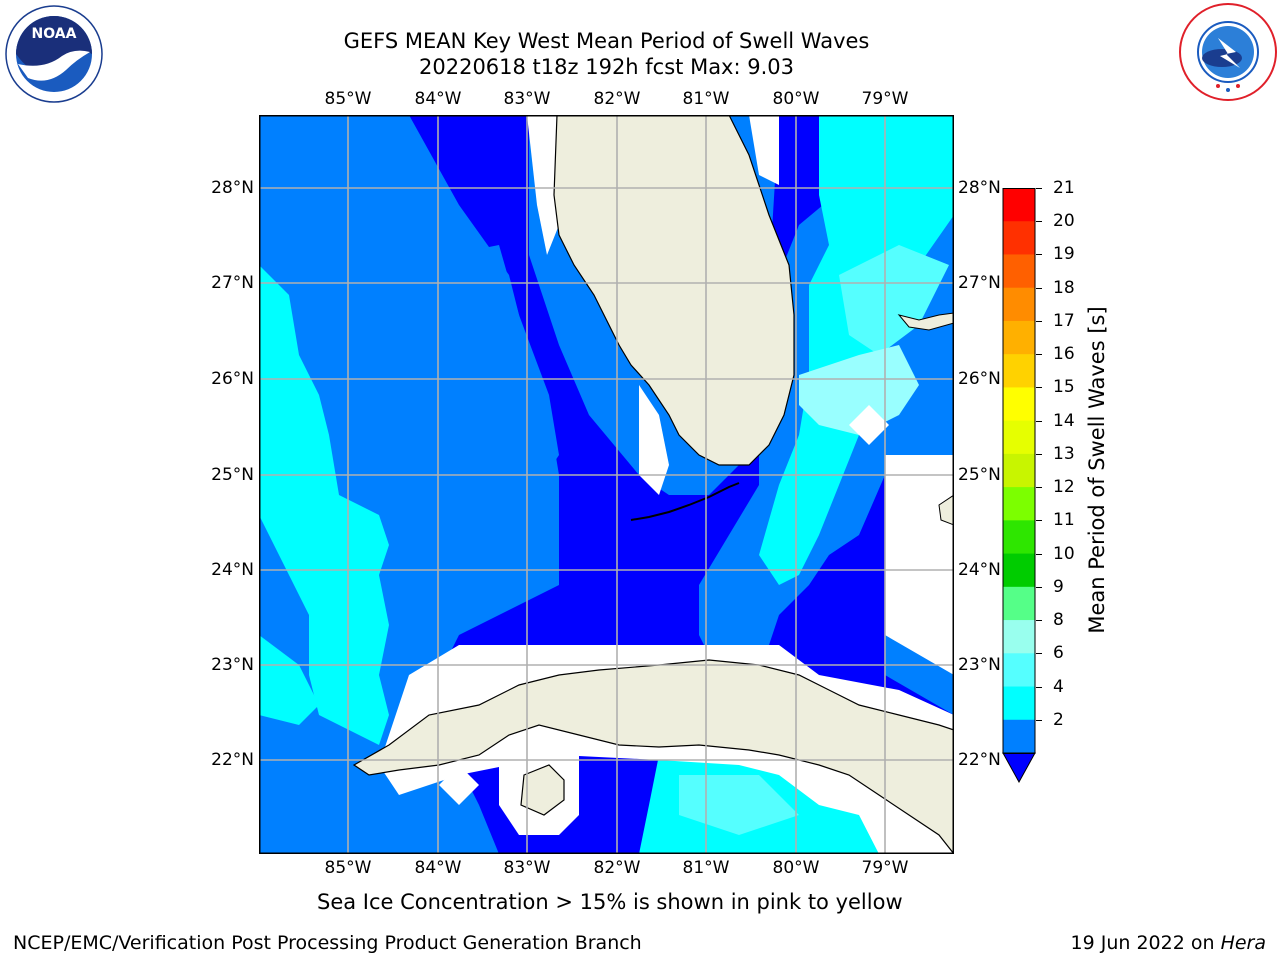 The height and width of the screenshot is (960, 1280). What do you see at coordinates (527, 99) in the screenshot?
I see `lon-label-top: 83°W` at bounding box center [527, 99].